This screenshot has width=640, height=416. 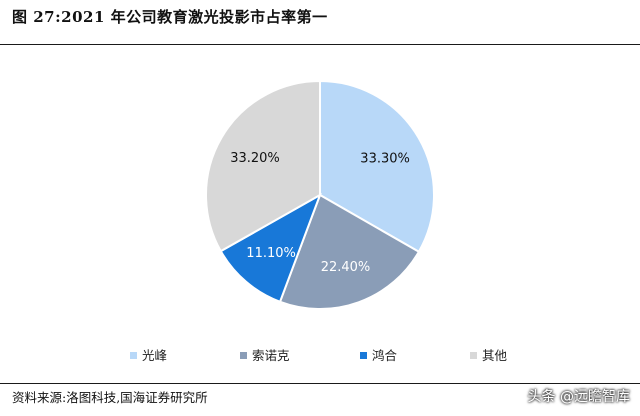 I want to click on watermark: 头条 @远瞻智库, so click(x=578, y=397).